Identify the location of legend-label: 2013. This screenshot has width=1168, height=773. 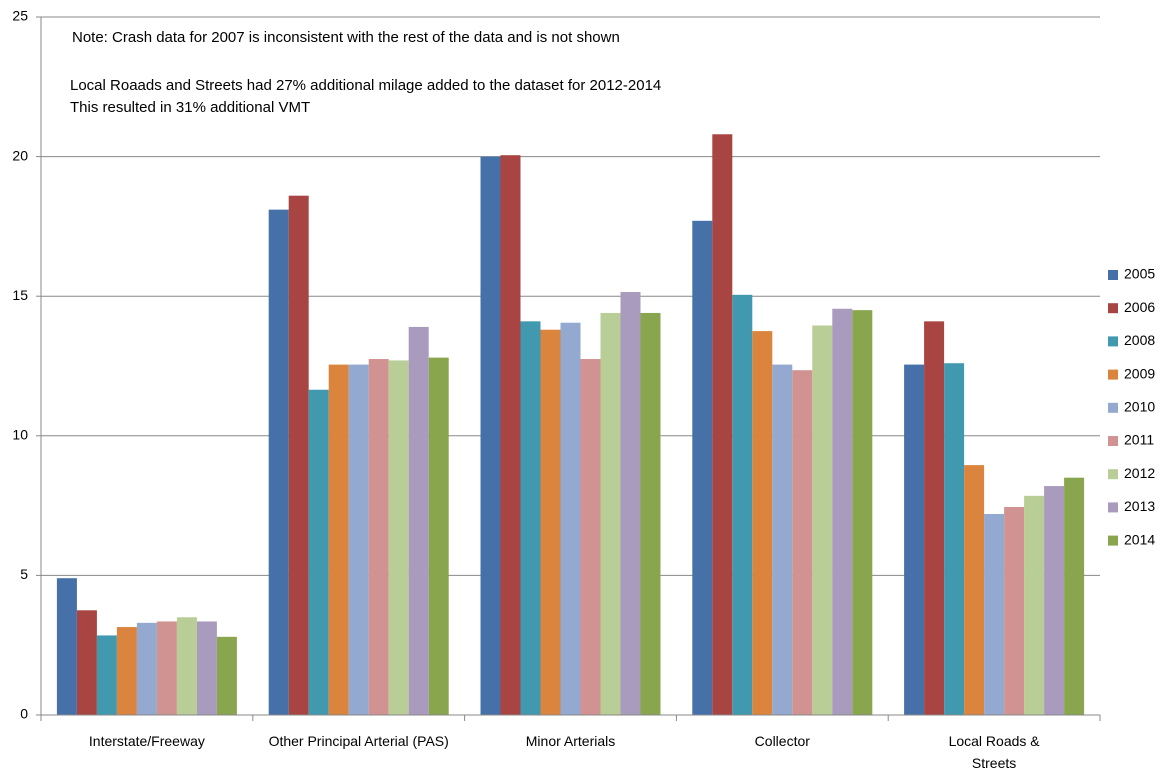
(1139, 506).